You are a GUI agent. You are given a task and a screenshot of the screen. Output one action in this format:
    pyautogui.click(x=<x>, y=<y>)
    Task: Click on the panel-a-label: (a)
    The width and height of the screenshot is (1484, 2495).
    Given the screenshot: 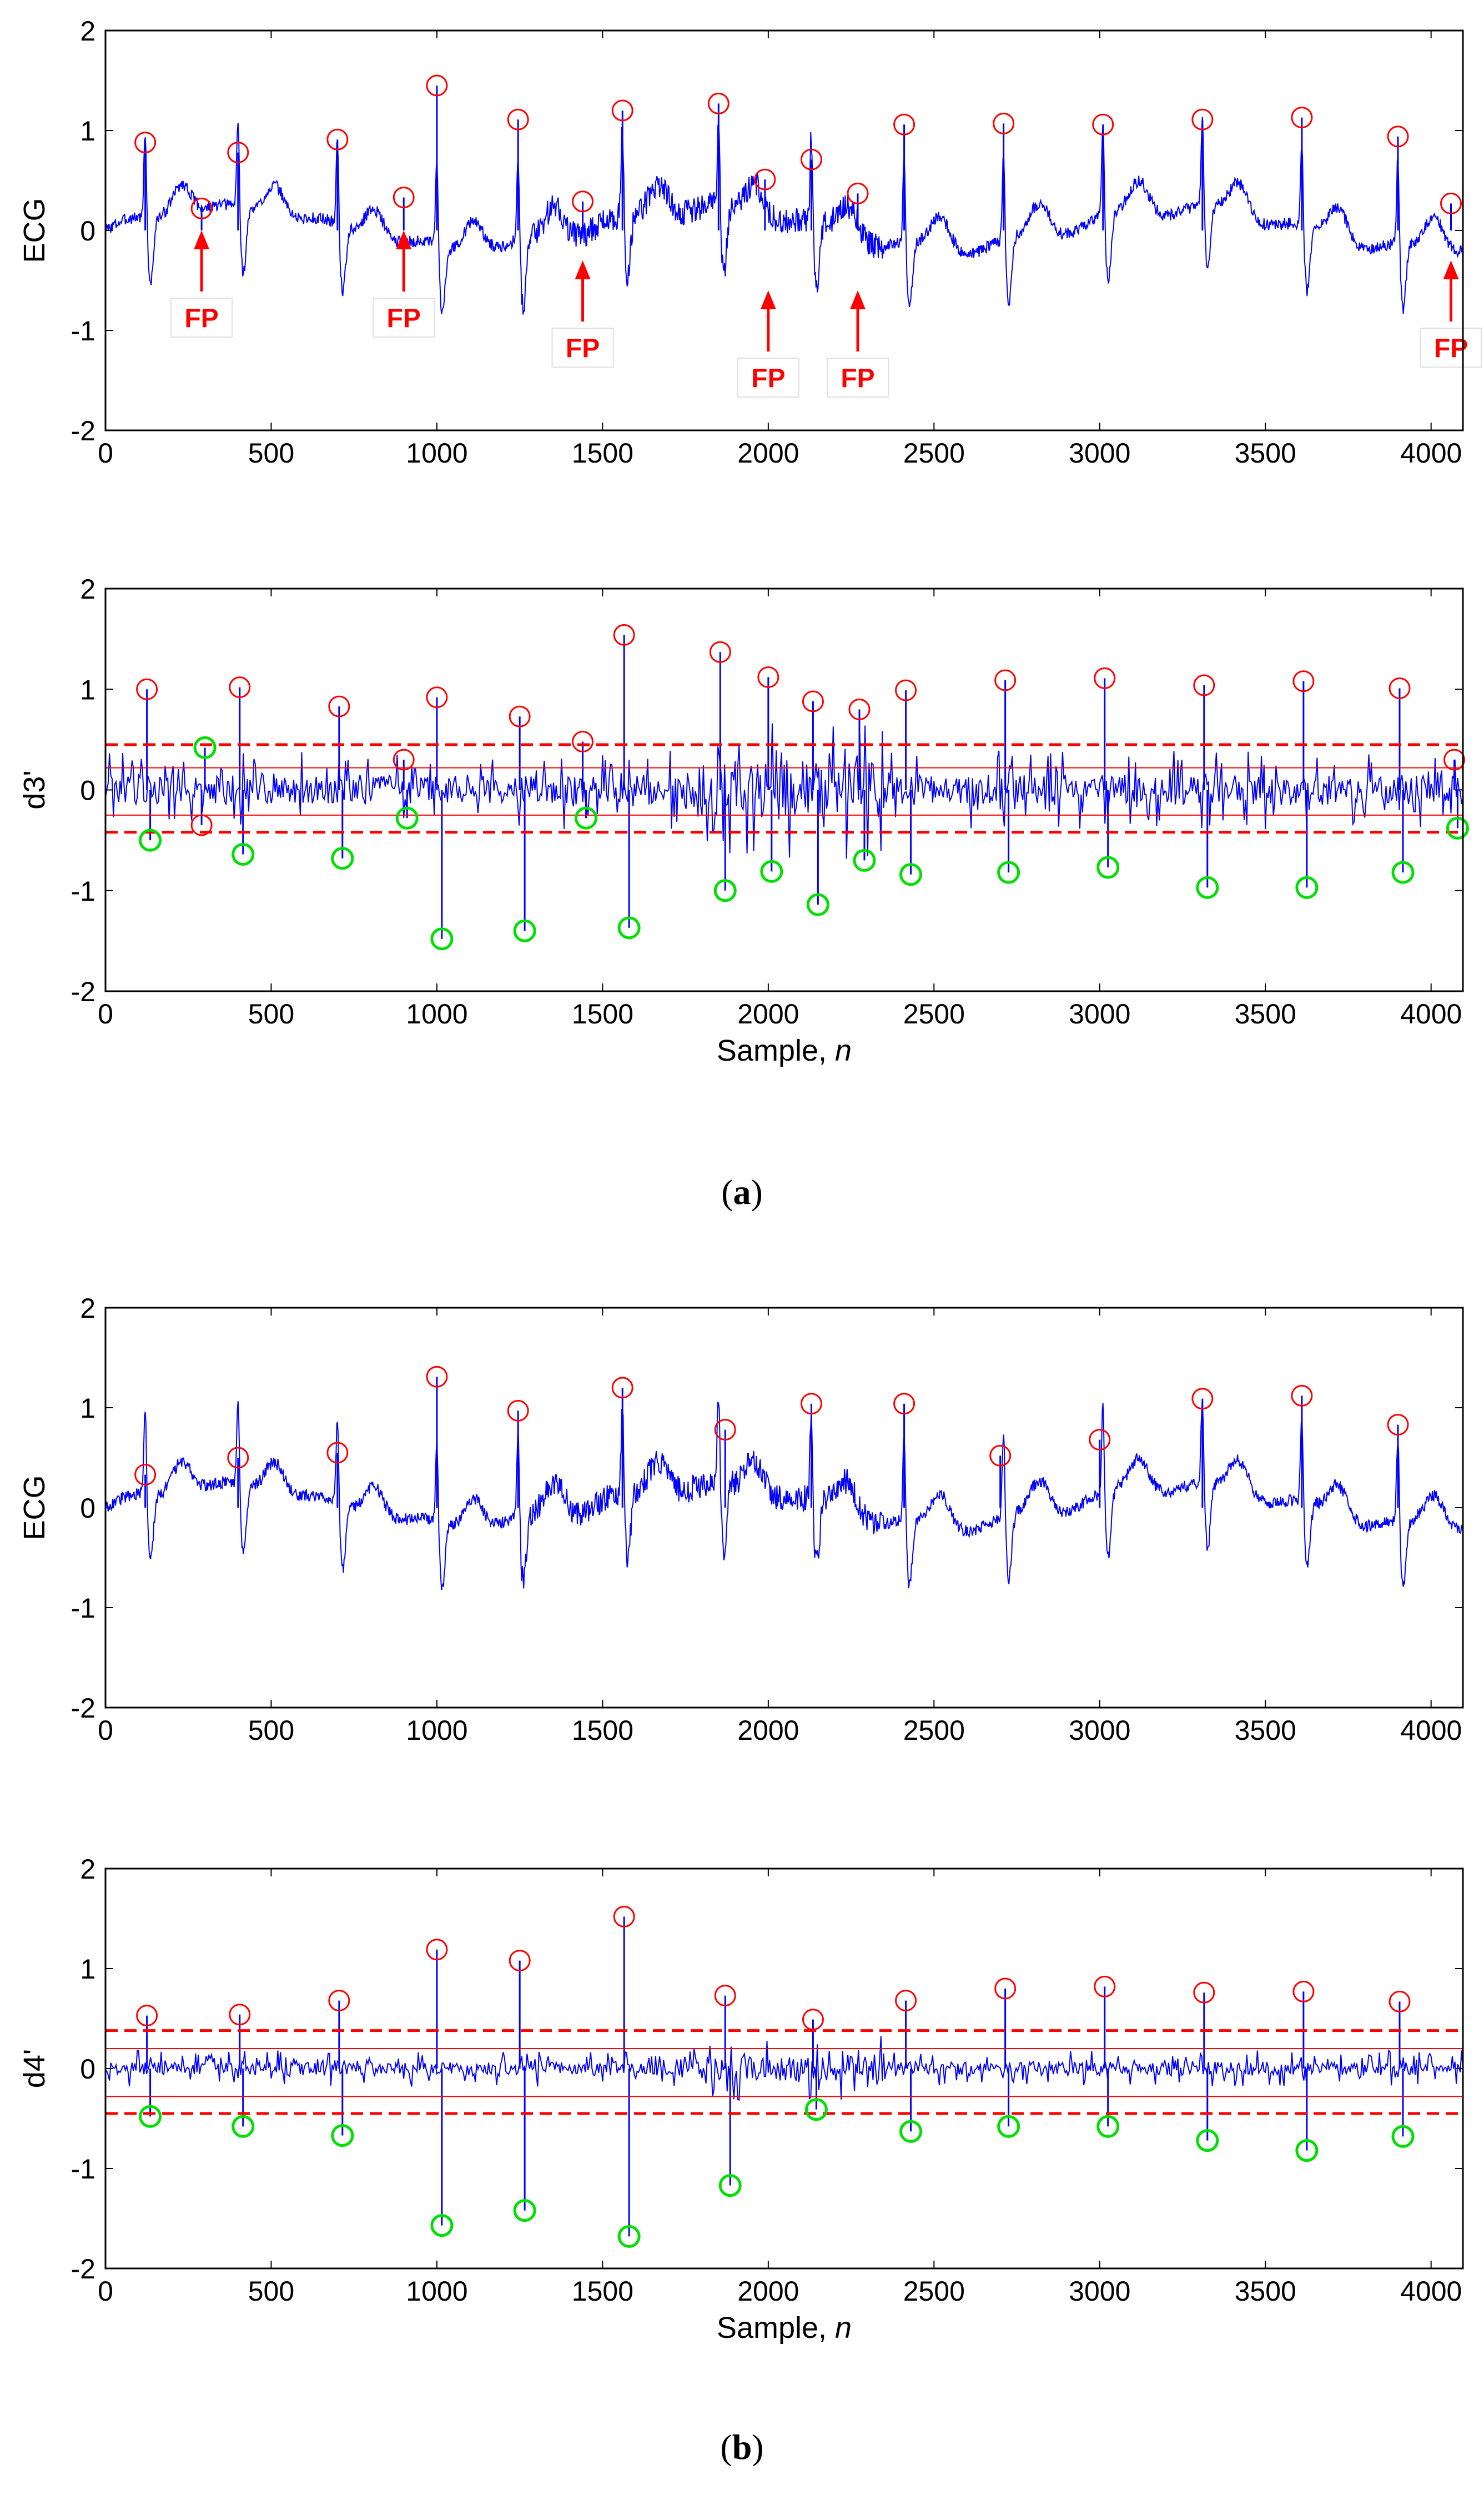 What is the action you would take?
    pyautogui.click(x=742, y=1192)
    